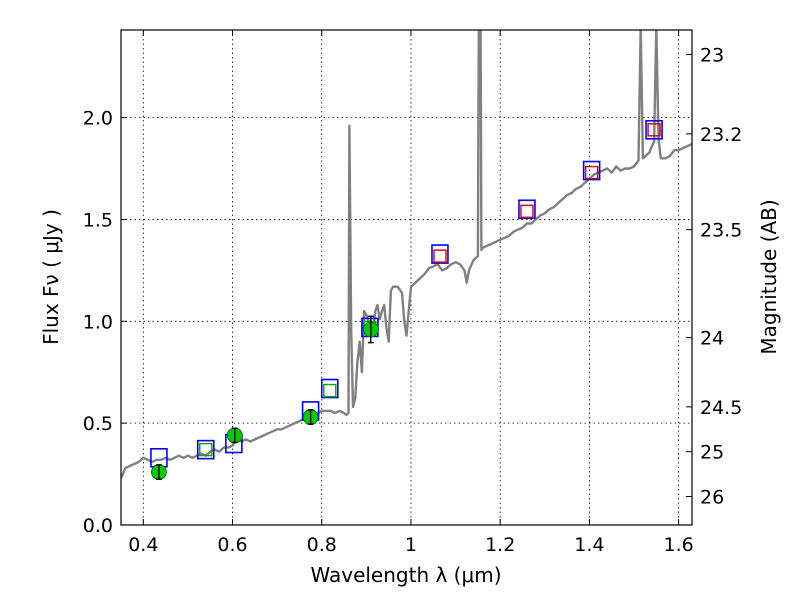 The image size is (800, 600). Describe the element at coordinates (51, 277) in the screenshot. I see `y-axis-label: Flux Fν ( μJy )` at that location.